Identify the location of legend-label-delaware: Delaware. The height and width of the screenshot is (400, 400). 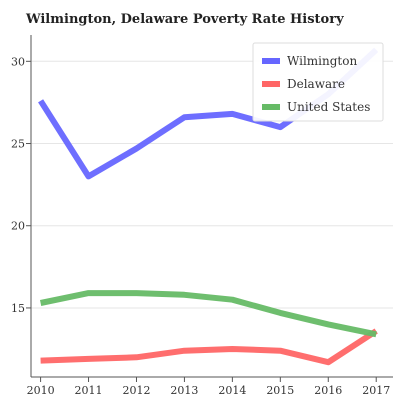
(316, 84).